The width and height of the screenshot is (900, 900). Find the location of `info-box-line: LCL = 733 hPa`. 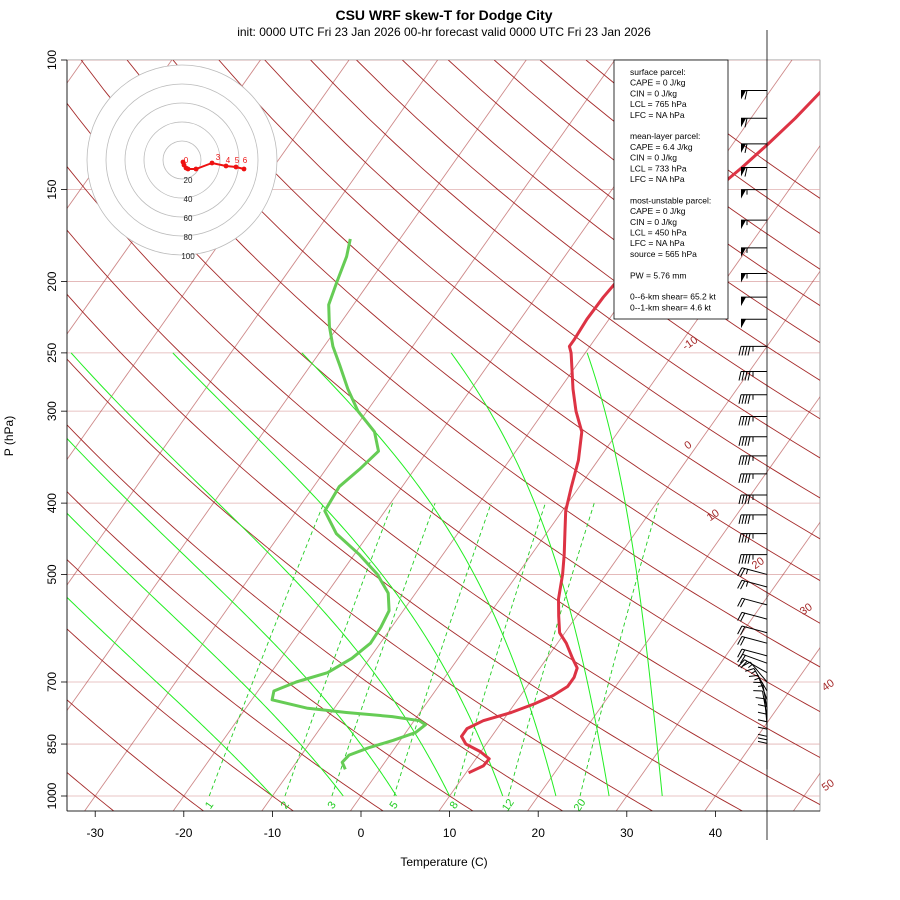

info-box-line: LCL = 733 hPa is located at coordinates (658, 168).